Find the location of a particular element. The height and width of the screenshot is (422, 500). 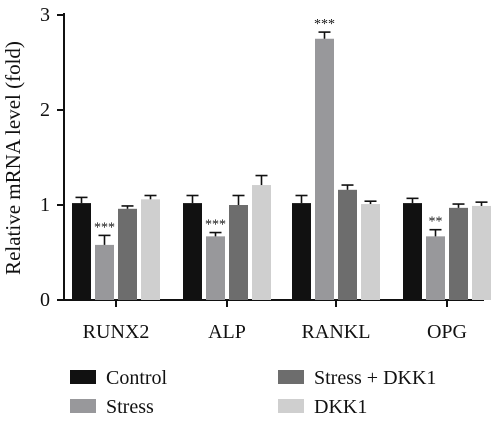

y-tick-label: 0 is located at coordinates (45, 300).